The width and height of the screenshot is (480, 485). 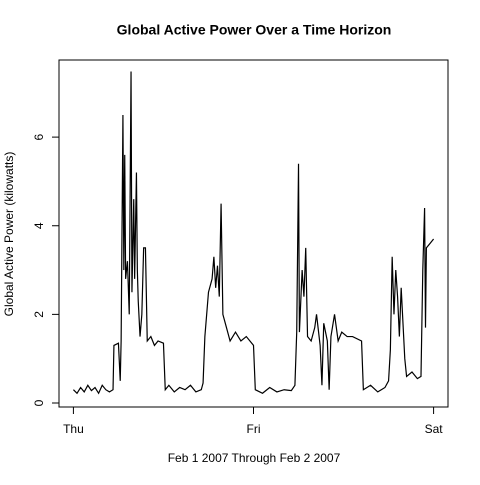 I want to click on chart-title: Global Active Power Over a Time Horizon, so click(x=254, y=30).